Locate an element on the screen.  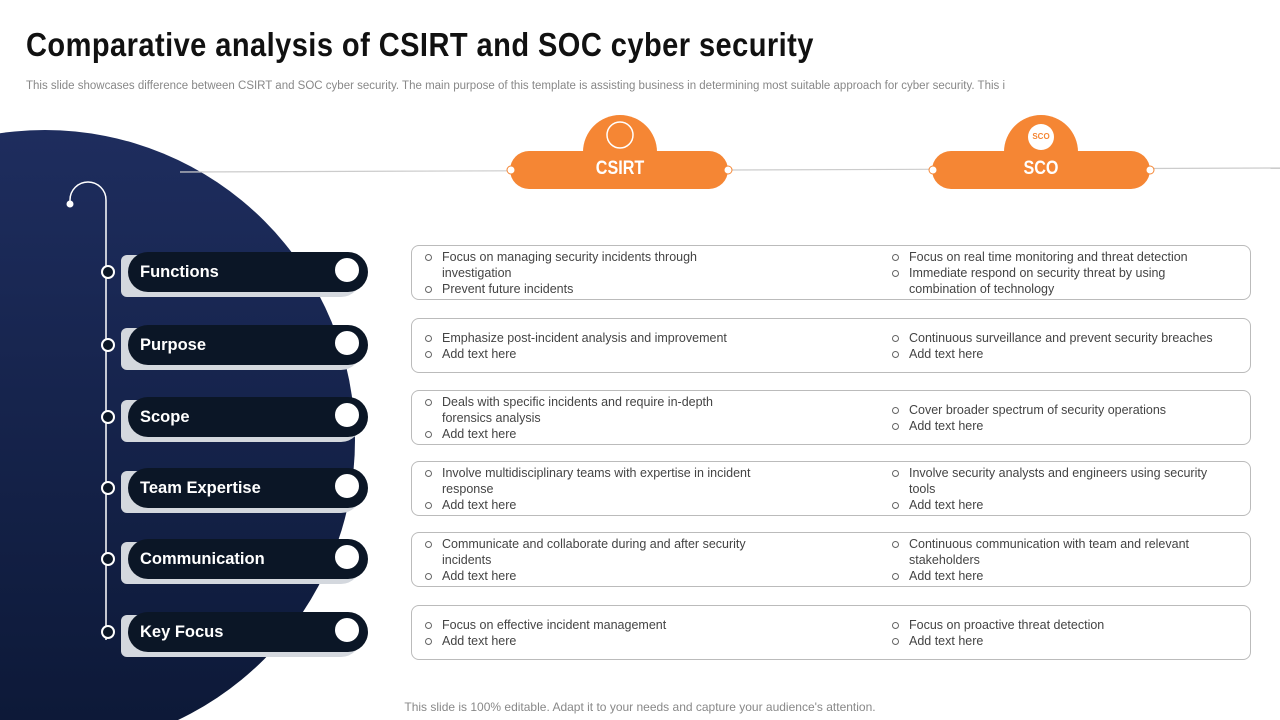
row-label: Communication is located at coordinates (248, 559).